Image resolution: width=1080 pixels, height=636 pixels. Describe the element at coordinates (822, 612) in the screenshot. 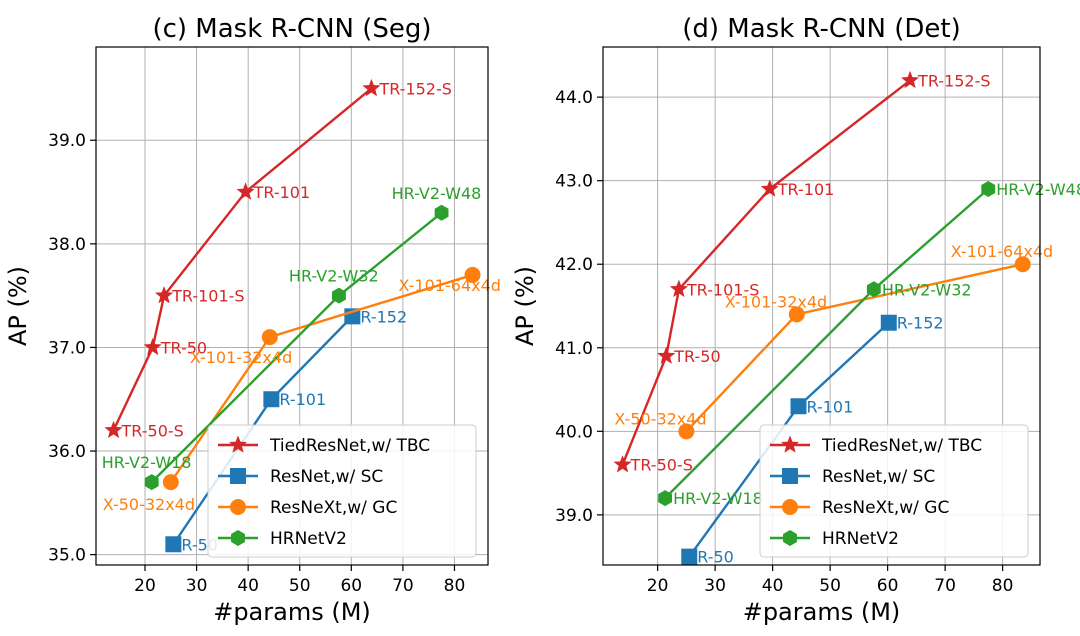

I see `x-axis-label: #params (M)` at that location.